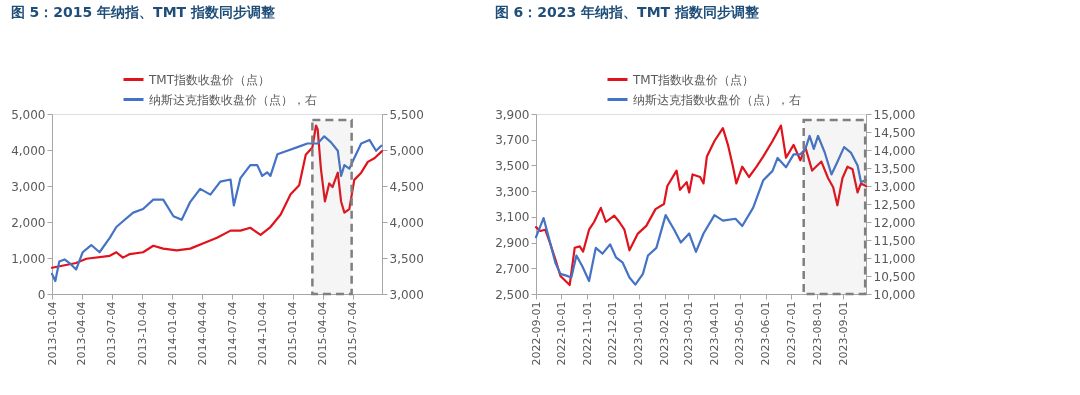  What do you see at coordinates (406, 294) in the screenshot?
I see `y2-tick-label: 3,000` at bounding box center [406, 294].